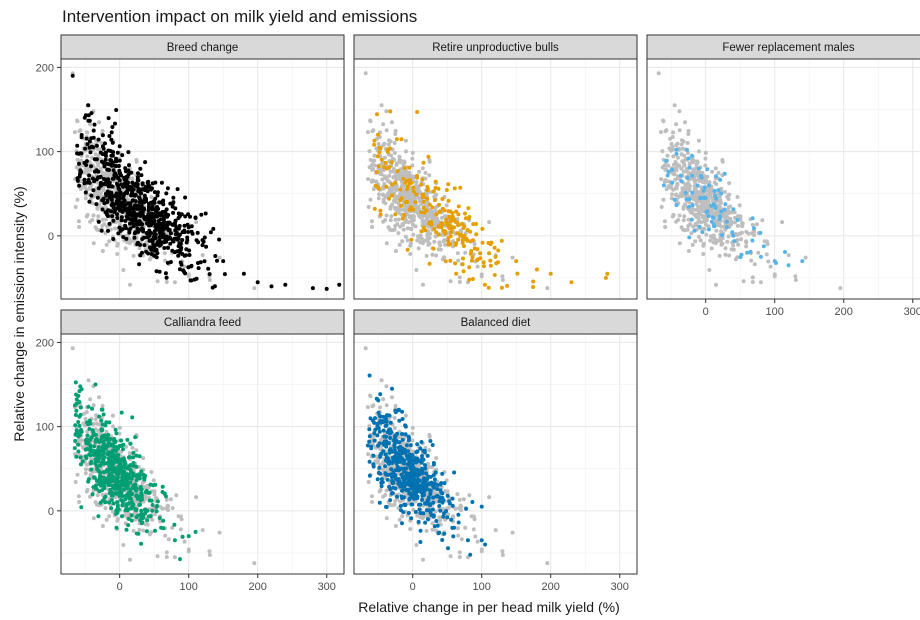 The width and height of the screenshot is (920, 620). I want to click on facet-strip, so click(783, 47).